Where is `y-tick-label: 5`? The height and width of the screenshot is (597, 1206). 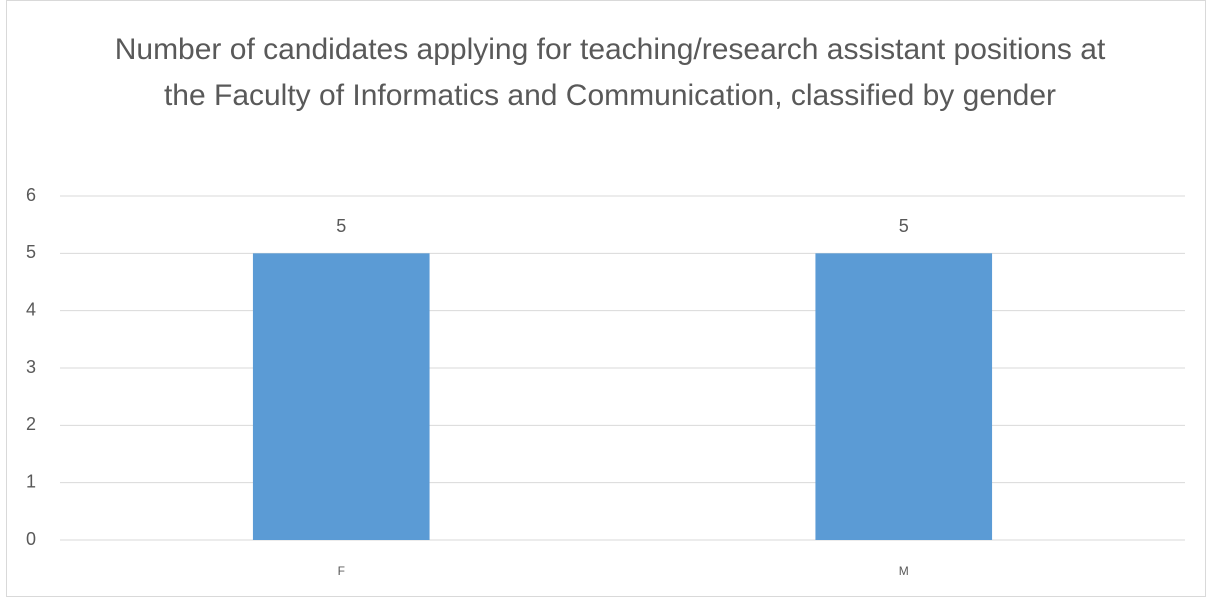 y-tick-label: 5 is located at coordinates (31, 252).